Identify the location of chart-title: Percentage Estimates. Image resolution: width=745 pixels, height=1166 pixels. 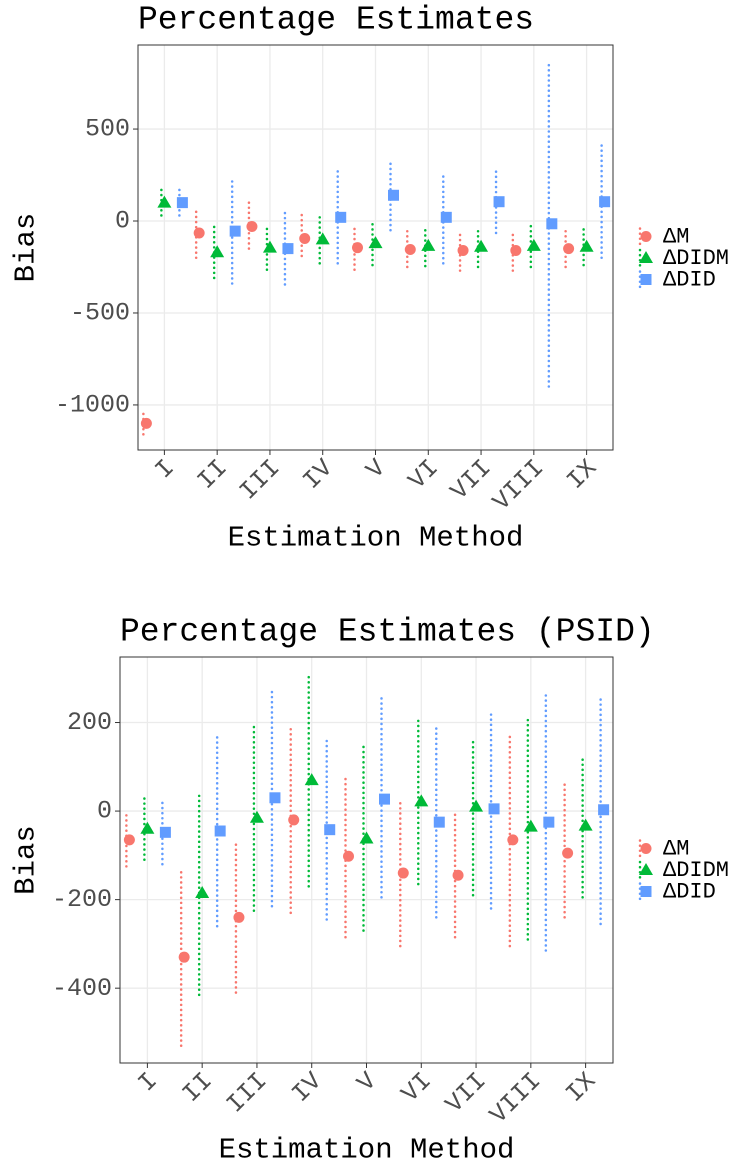
(336, 20).